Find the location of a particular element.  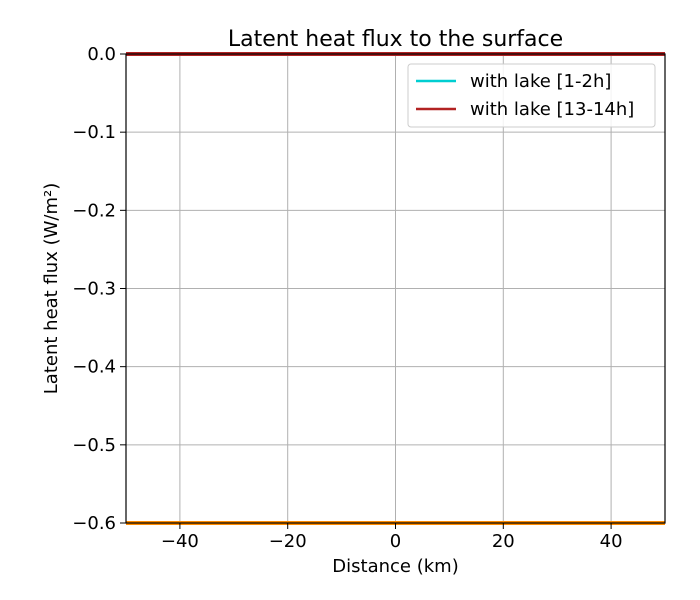

legend-label: with lake [1-2h] is located at coordinates (540, 81).